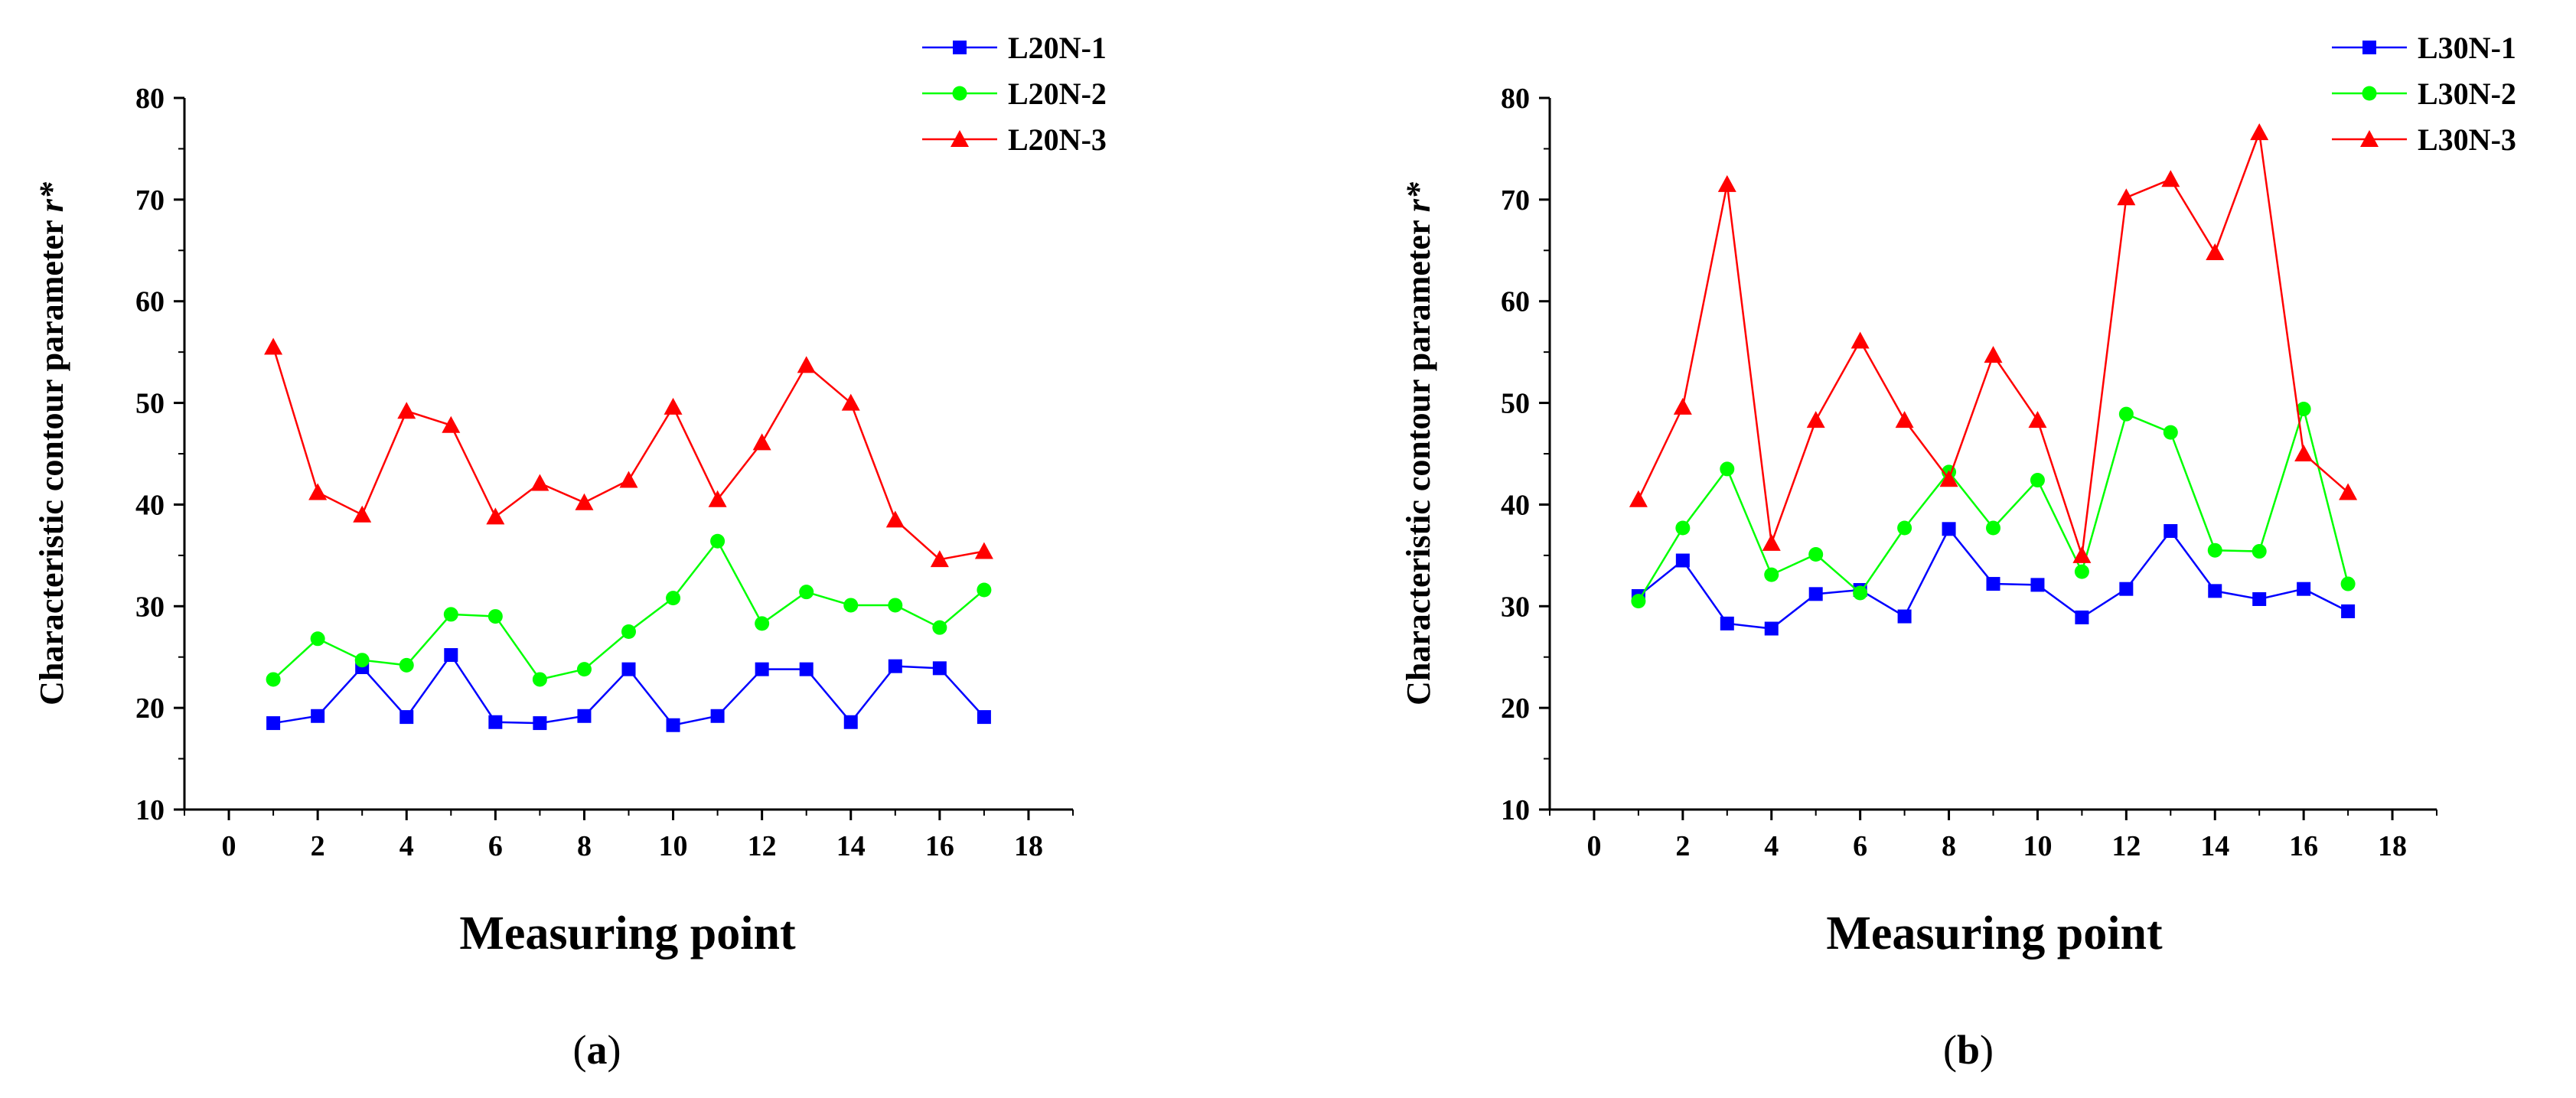 The width and height of the screenshot is (2576, 1098). What do you see at coordinates (1993, 380) in the screenshot?
I see `series-group-b` at bounding box center [1993, 380].